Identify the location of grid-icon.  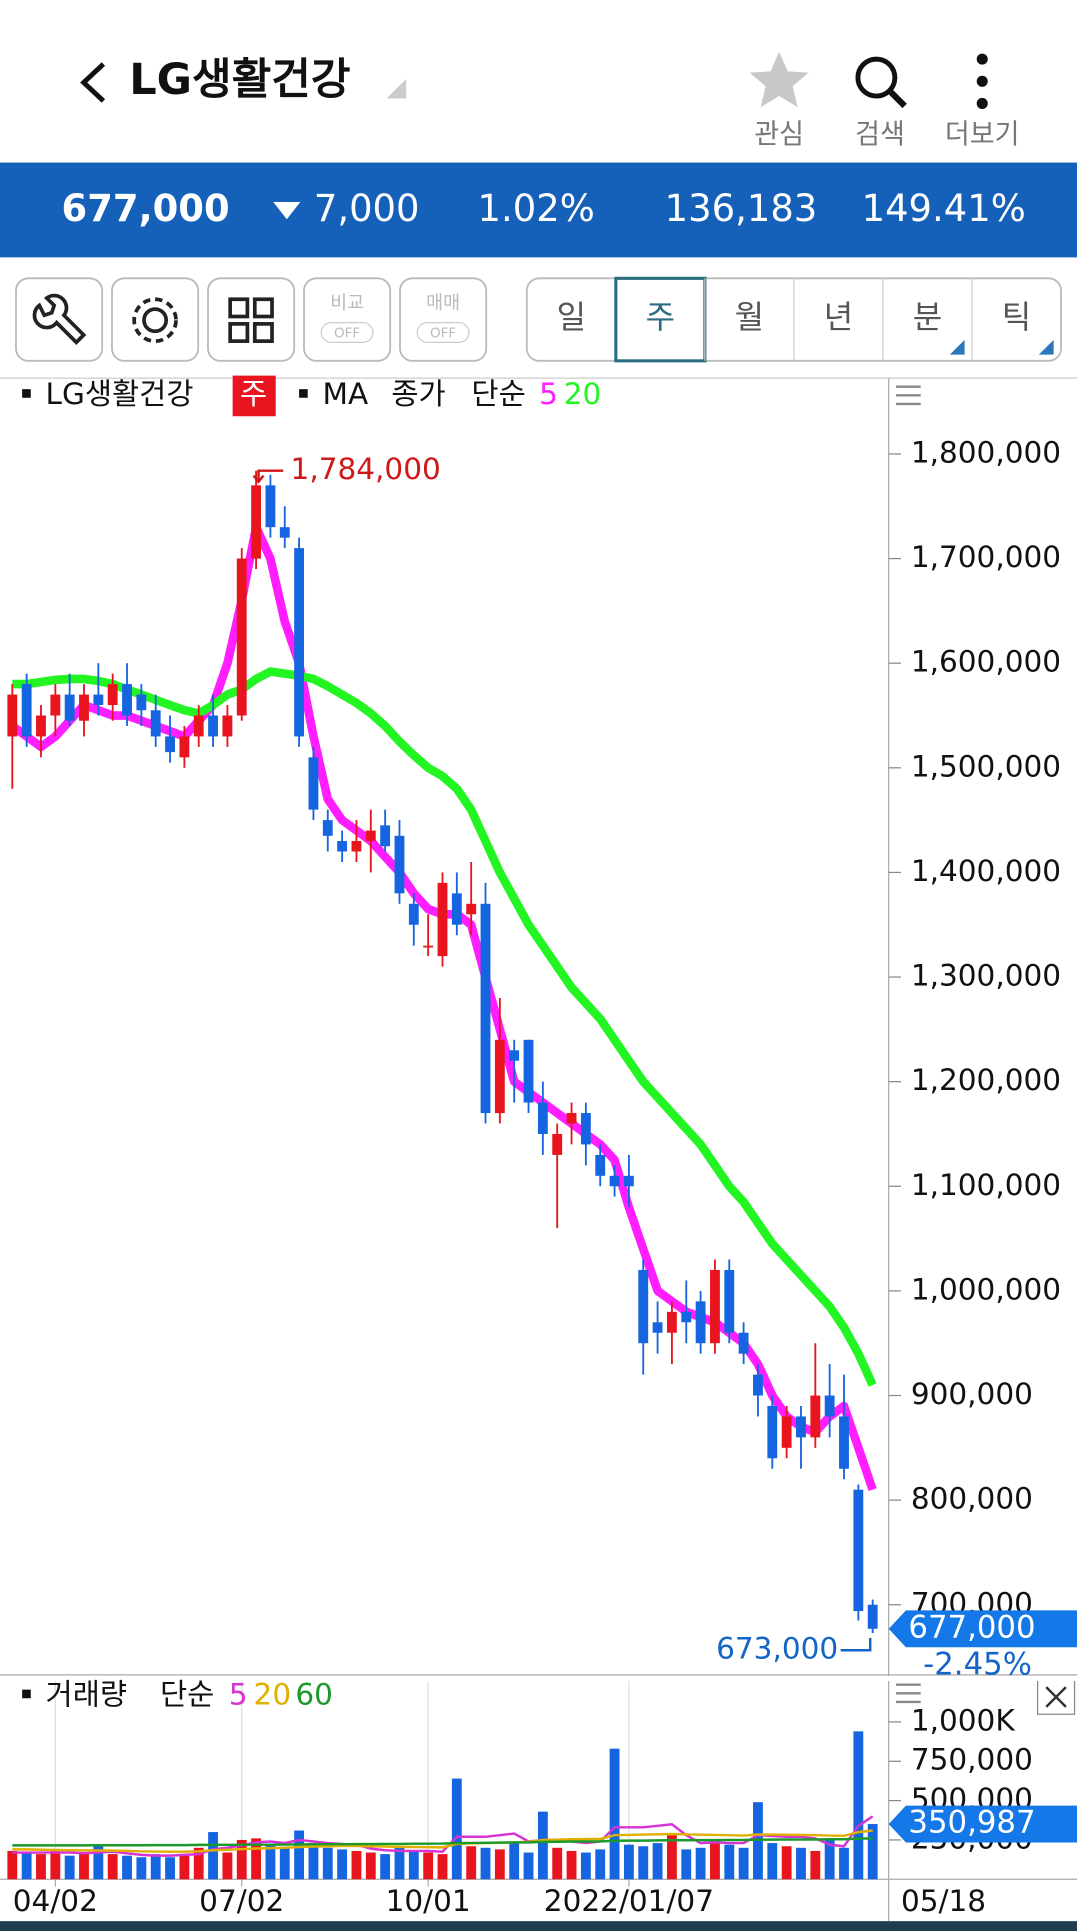
(263, 332).